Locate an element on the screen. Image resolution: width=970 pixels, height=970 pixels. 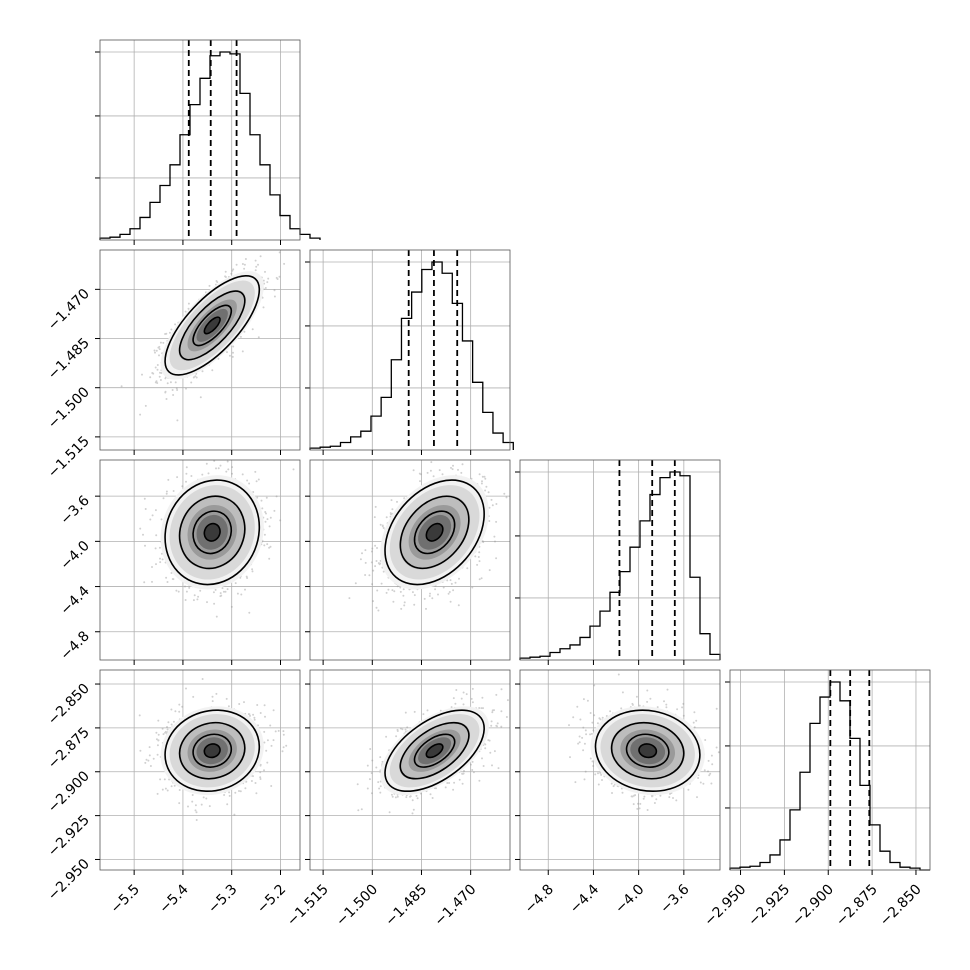
scatter-panel-1-2: −1.515−1.500−1.485−1.470 is located at coordinates (173, 365).